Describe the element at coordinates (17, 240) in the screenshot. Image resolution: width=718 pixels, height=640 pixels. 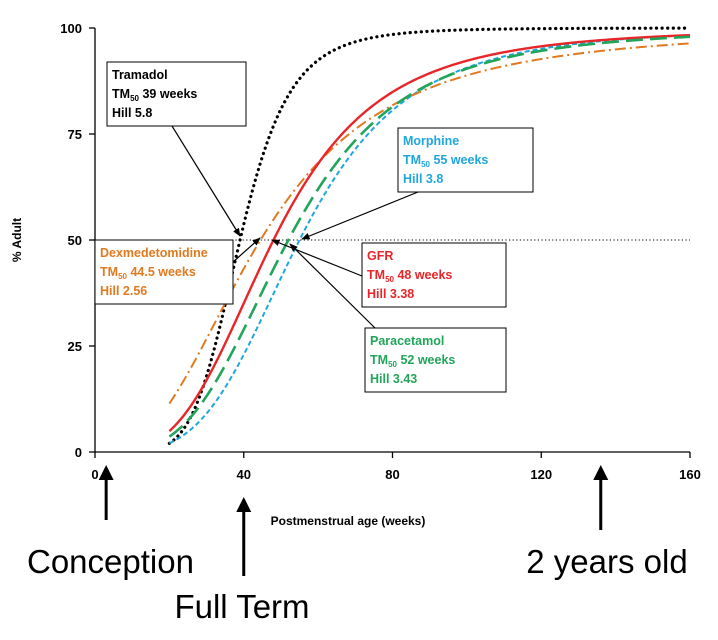
I see `y-axis-label: % Adult` at that location.